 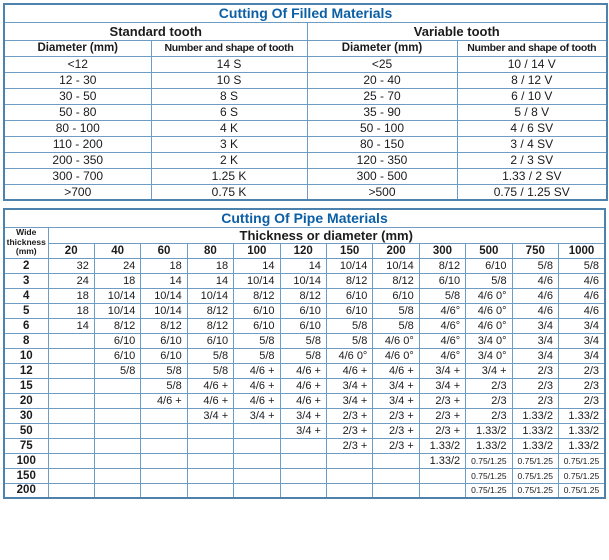 What do you see at coordinates (155, 31) in the screenshot?
I see `group-header-standard-tooth: Standard tooth` at bounding box center [155, 31].